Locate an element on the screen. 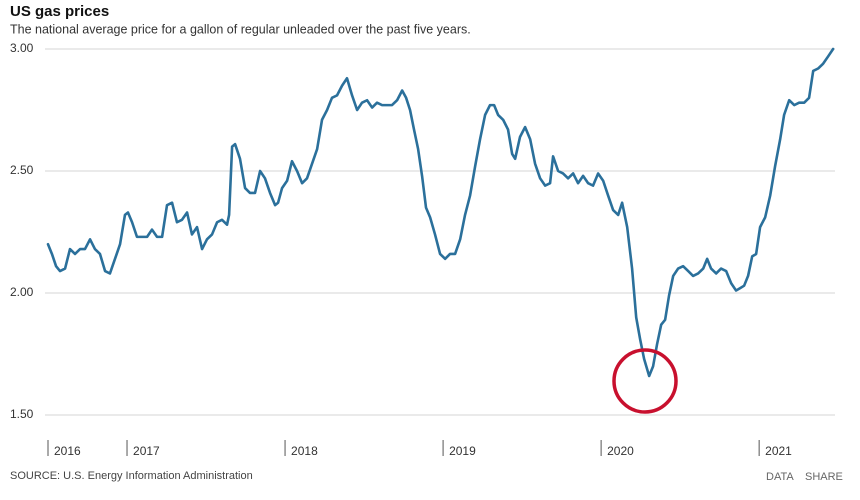 Image resolution: width=860 pixels, height=500 pixels. chart-title: US gas prices is located at coordinates (59, 11).